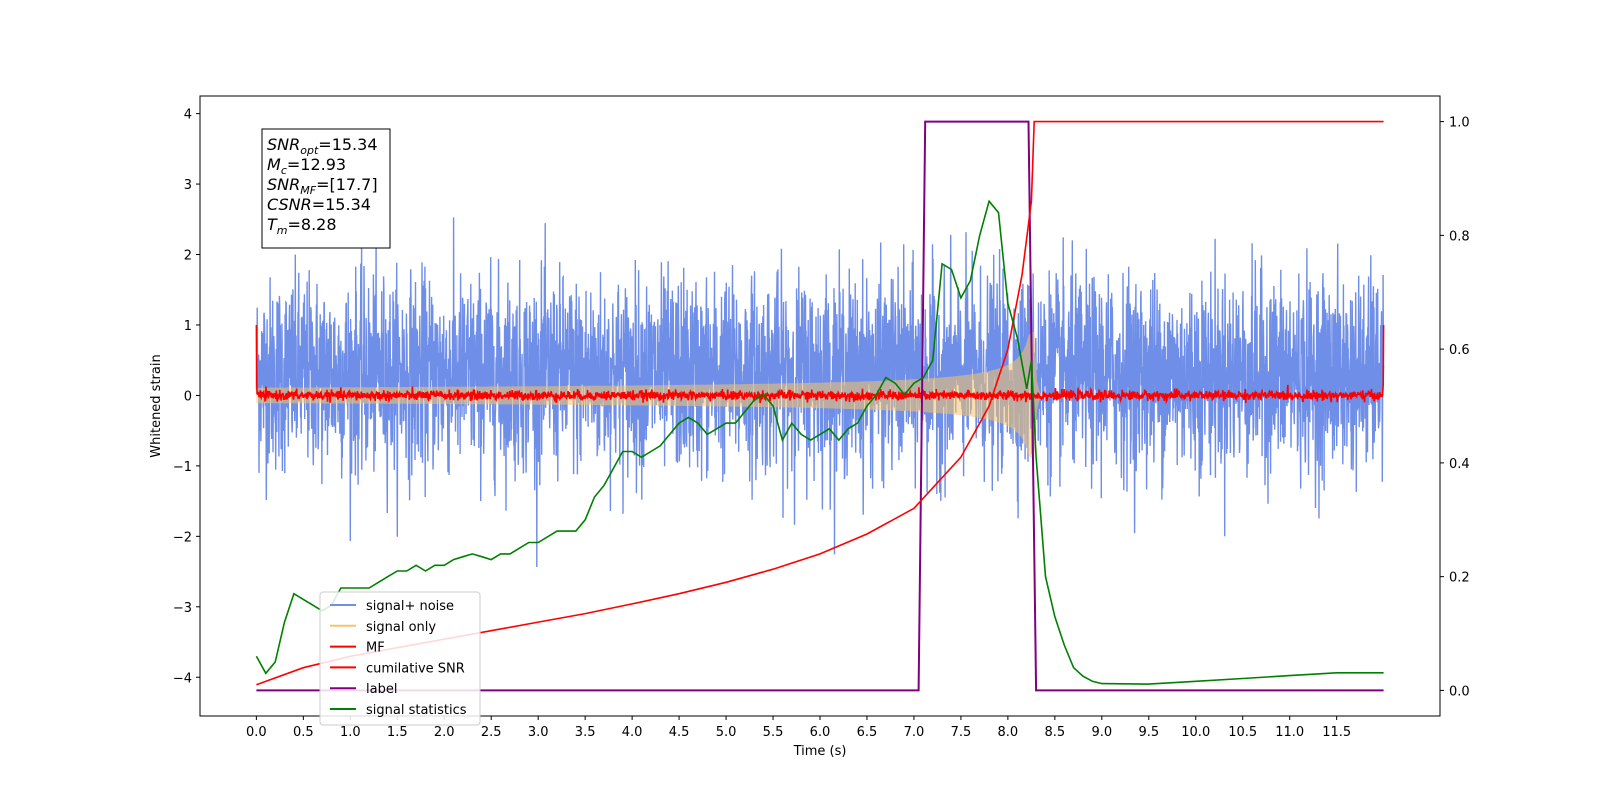  What do you see at coordinates (1459, 464) in the screenshot?
I see `y2-tick-label: 0.4` at bounding box center [1459, 464].